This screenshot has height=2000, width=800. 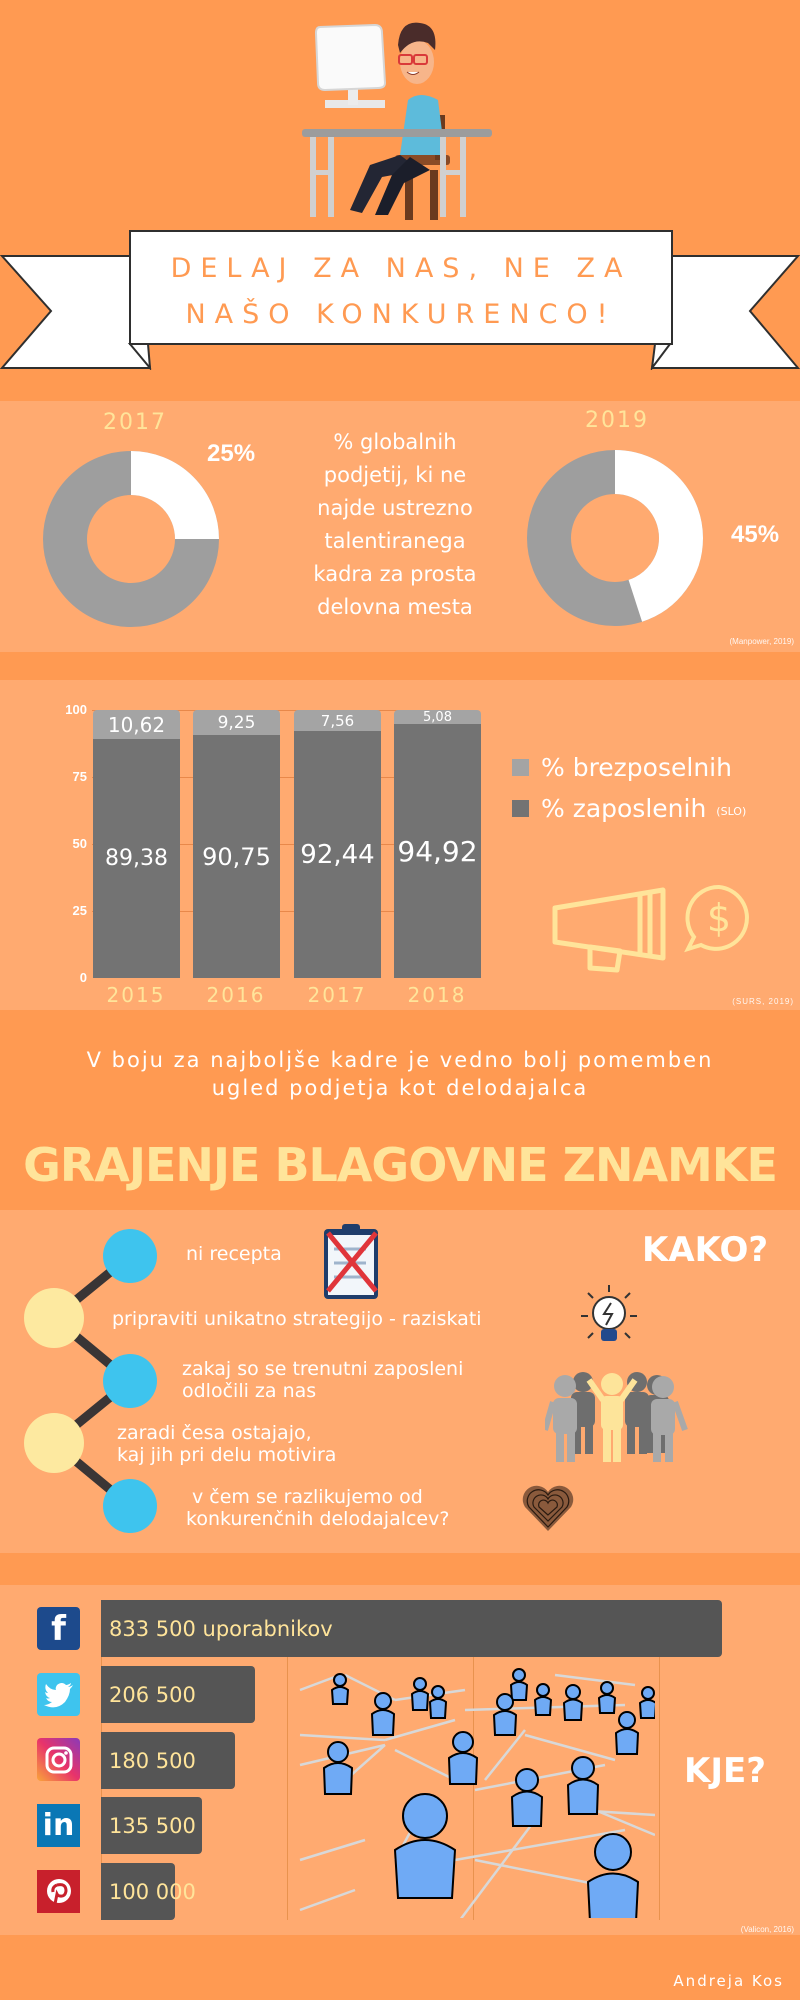 What do you see at coordinates (236, 995) in the screenshot?
I see `x-tick-2016: 2016` at bounding box center [236, 995].